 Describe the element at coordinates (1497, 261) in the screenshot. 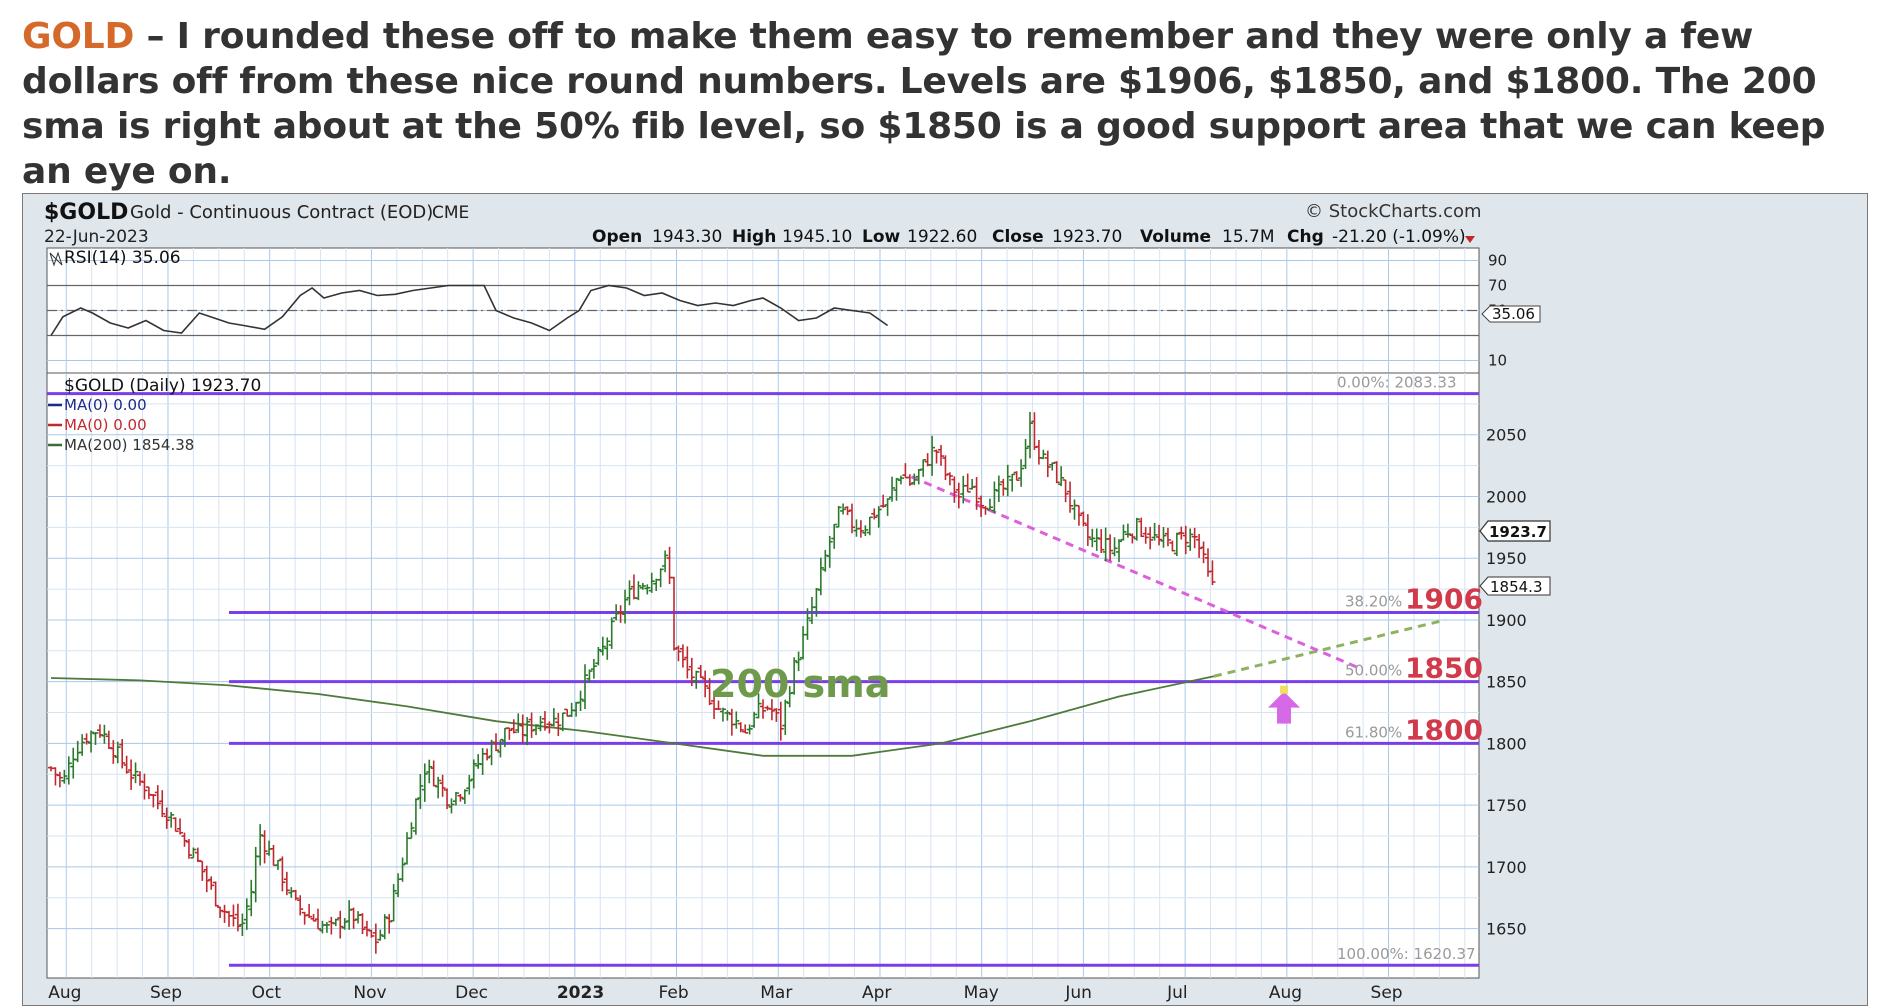

I see `rsi-tick-label: 90` at that location.